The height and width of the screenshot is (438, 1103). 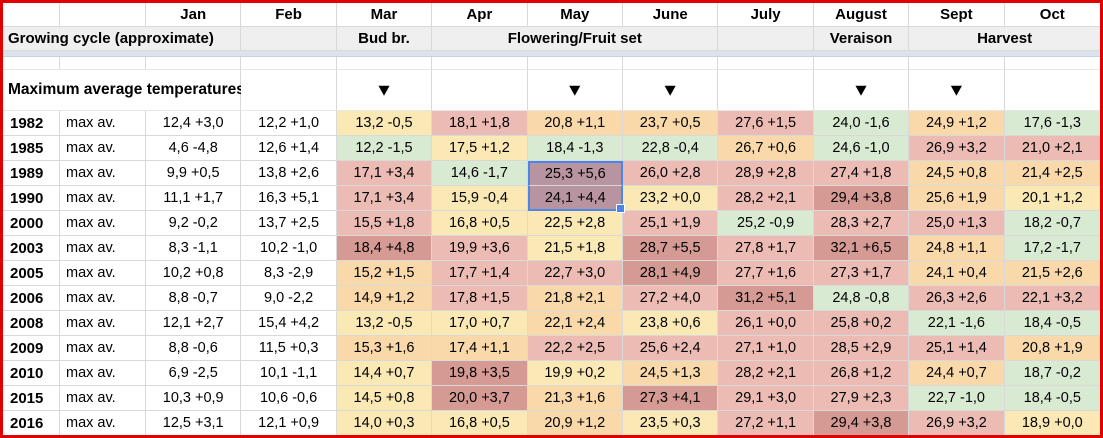 What do you see at coordinates (384, 273) in the screenshot?
I see `cell-2005-mar: 15,2 +1,5` at bounding box center [384, 273].